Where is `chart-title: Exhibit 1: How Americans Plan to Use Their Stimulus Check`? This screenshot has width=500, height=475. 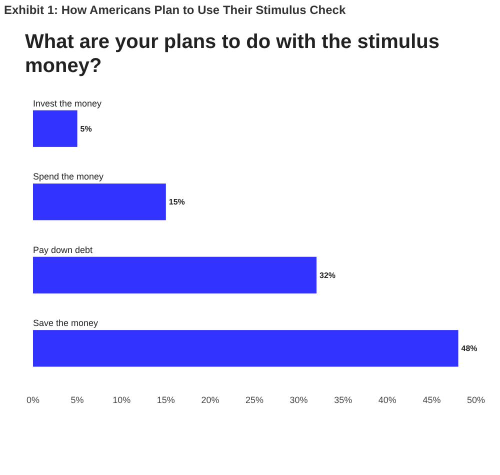
chart-title: Exhibit 1: How Americans Plan to Use Their Stimulus Check is located at coordinates (175, 10).